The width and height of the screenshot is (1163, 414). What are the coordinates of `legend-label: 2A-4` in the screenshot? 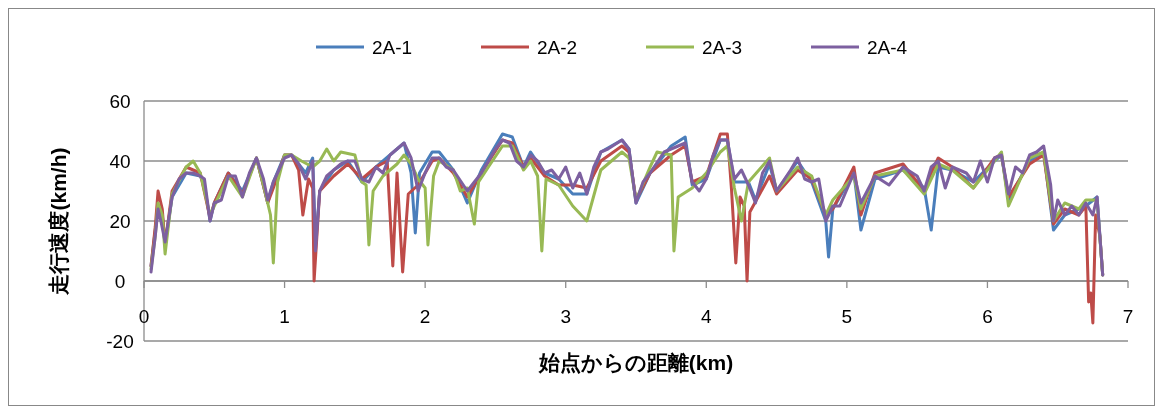 It's located at (887, 47).